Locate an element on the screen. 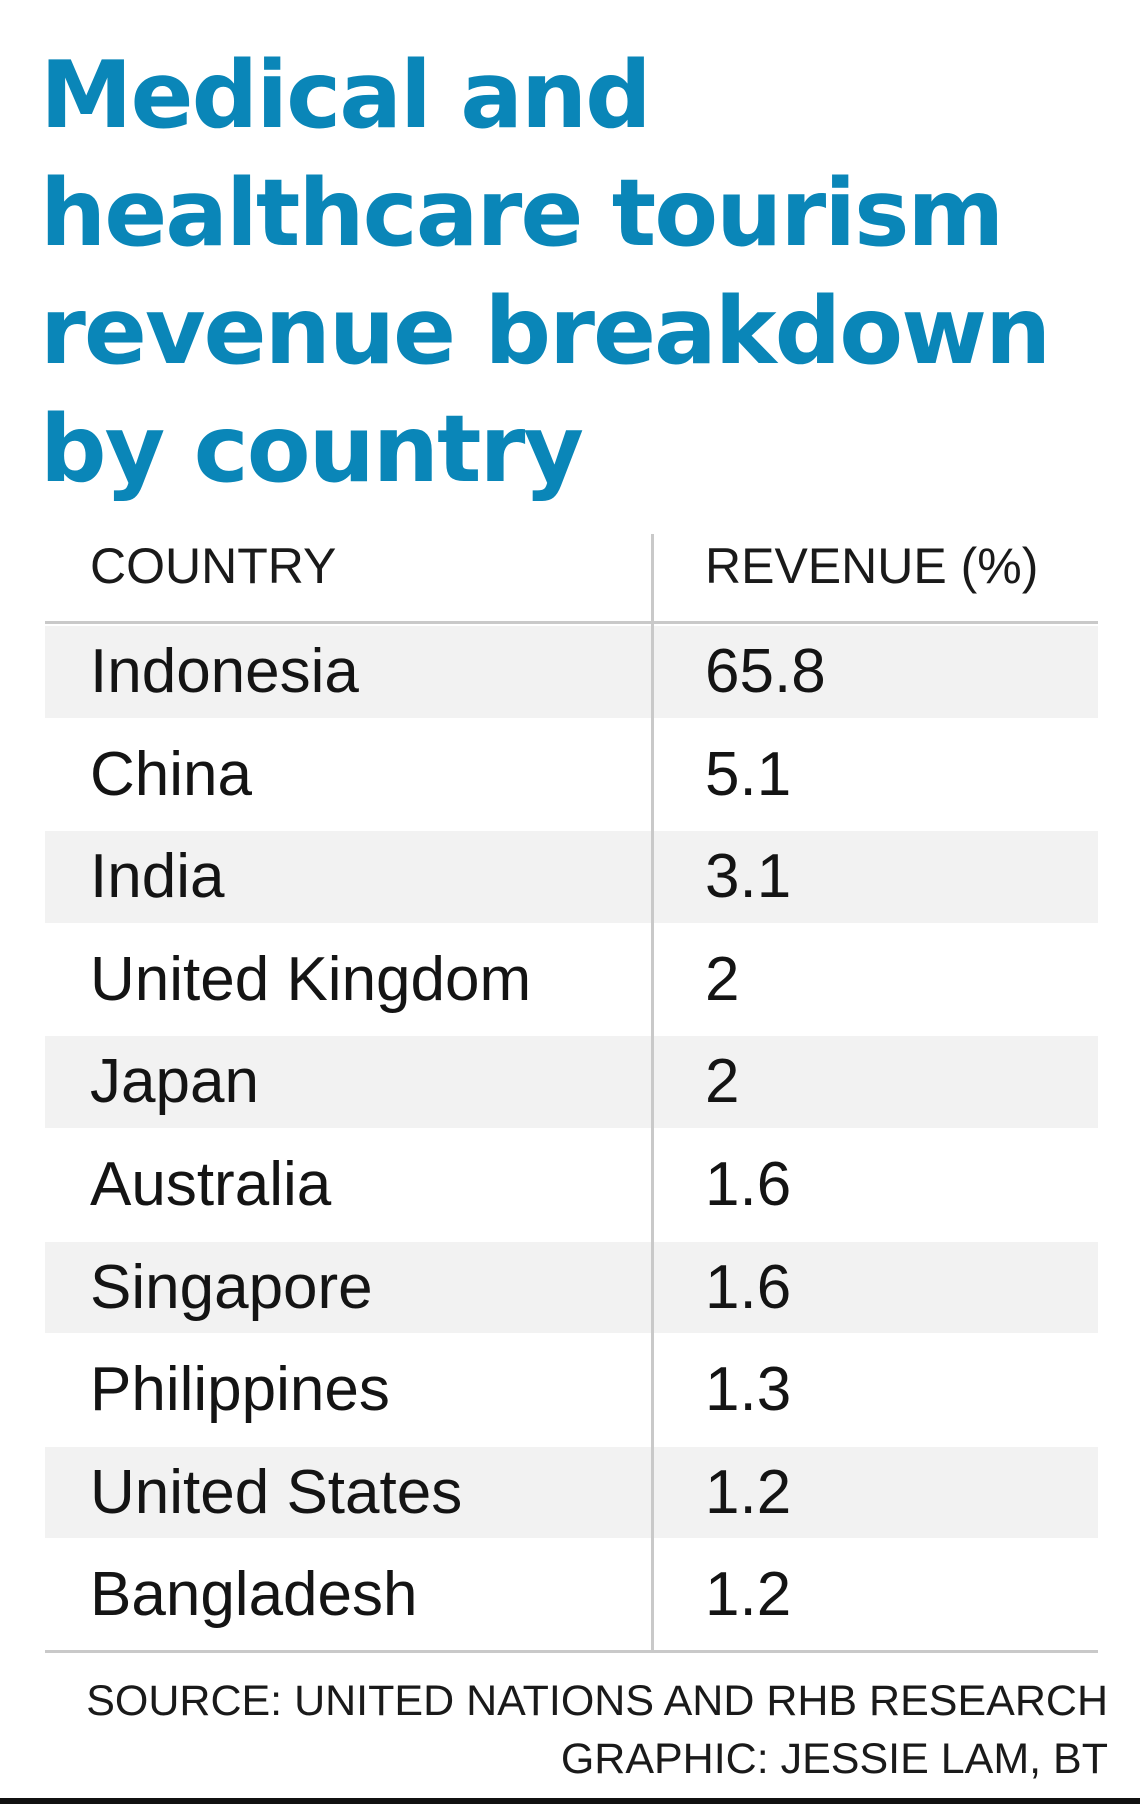 The width and height of the screenshot is (1140, 1804). table-row: Australia 1.6 is located at coordinates (571, 1188).